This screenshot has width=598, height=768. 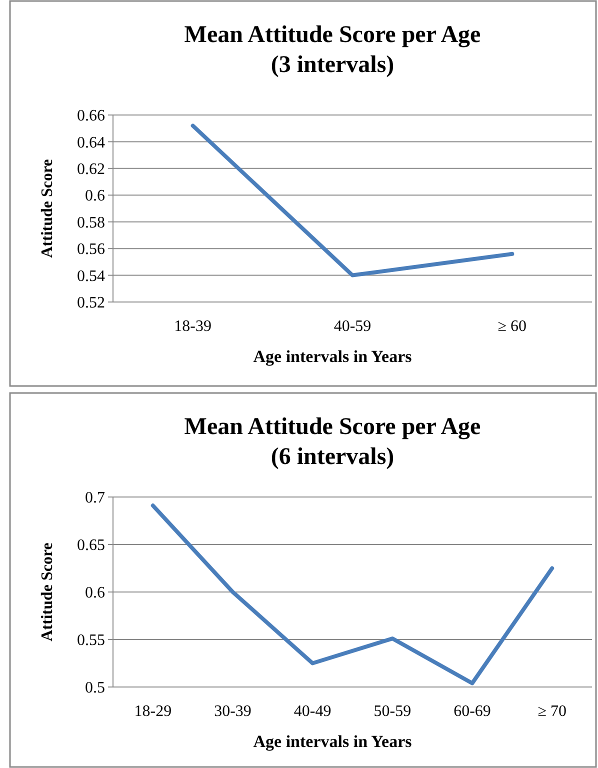 What do you see at coordinates (472, 711) in the screenshot?
I see `x-tick-label: 60-69` at bounding box center [472, 711].